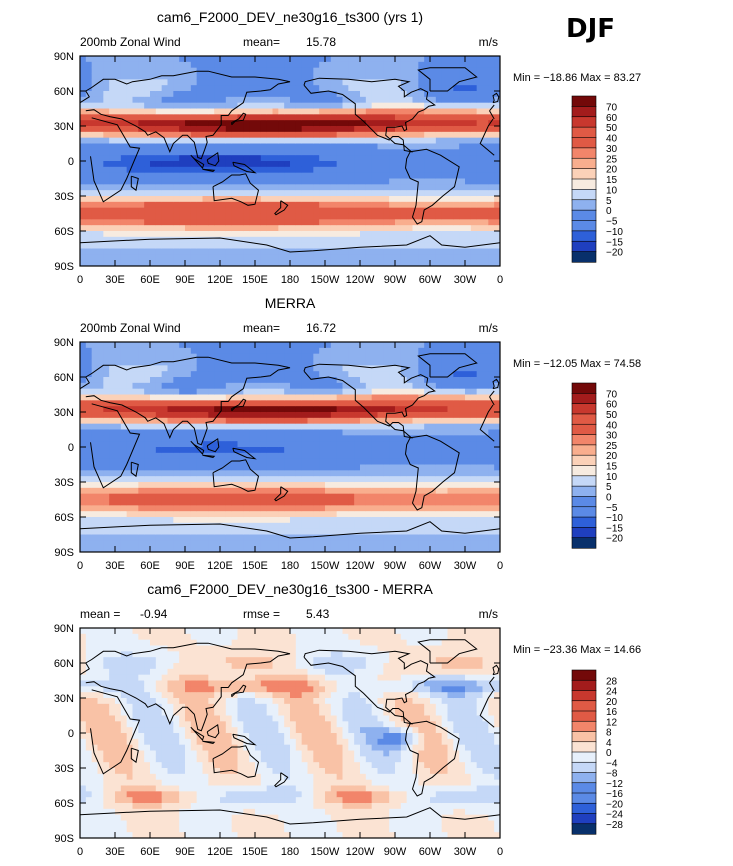 This screenshot has height=866, width=733. I want to click on units-label: m/s, so click(488, 42).